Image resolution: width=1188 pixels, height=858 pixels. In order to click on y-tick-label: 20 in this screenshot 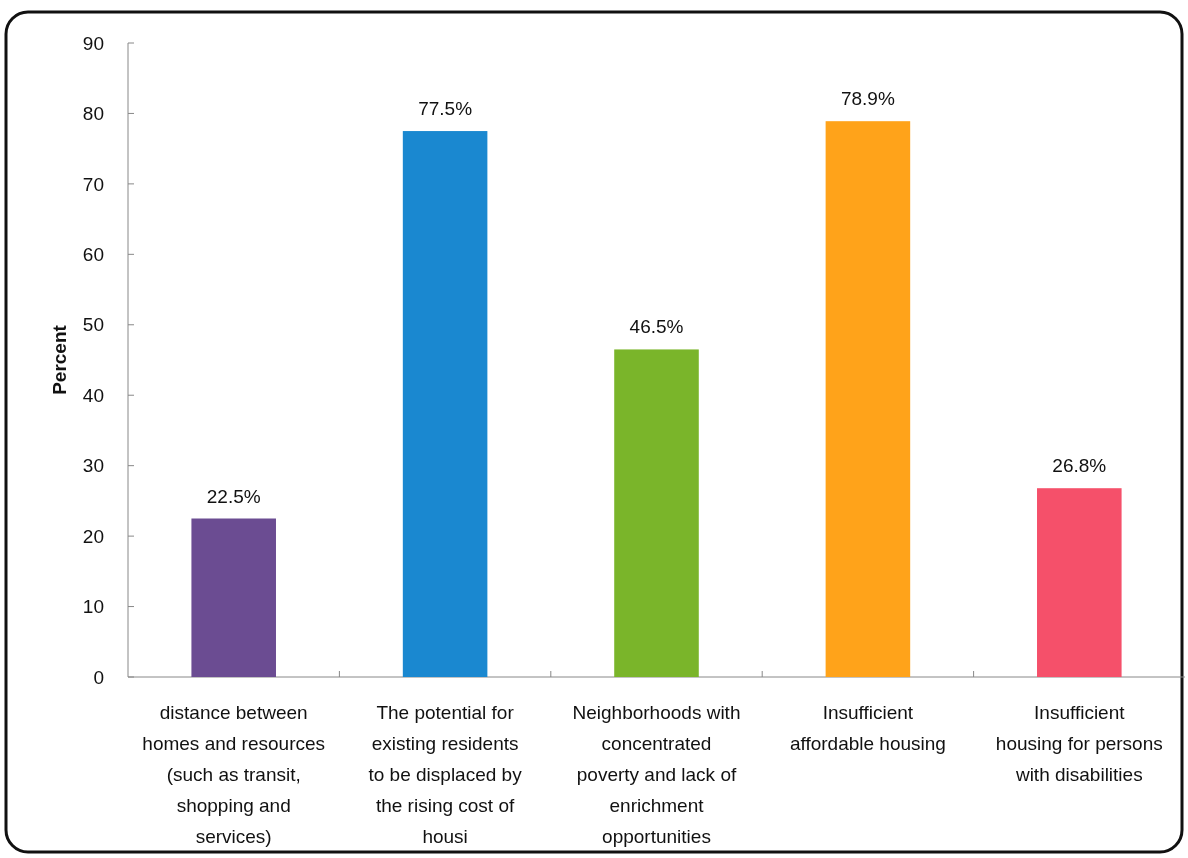, I will do `click(93, 536)`.